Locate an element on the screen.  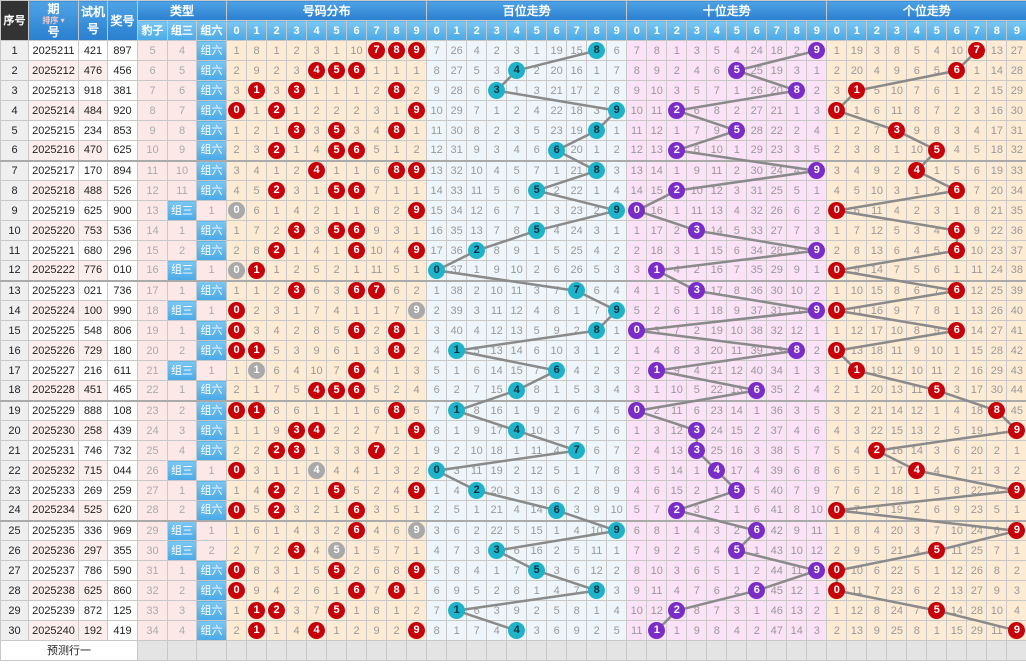
header-issue: 期 排序 ▾ 号 is located at coordinates (53, 20).